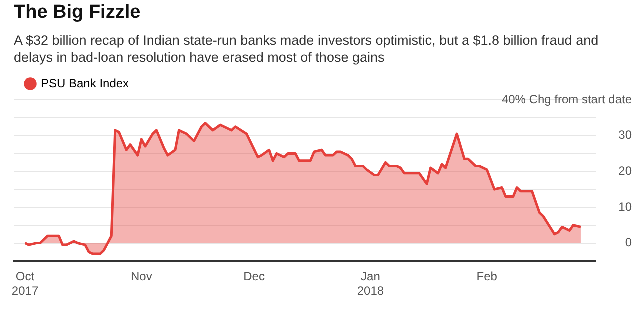 Image resolution: width=640 pixels, height=331 pixels. Describe the element at coordinates (625, 171) in the screenshot. I see `y-tick-label: 20` at that location.